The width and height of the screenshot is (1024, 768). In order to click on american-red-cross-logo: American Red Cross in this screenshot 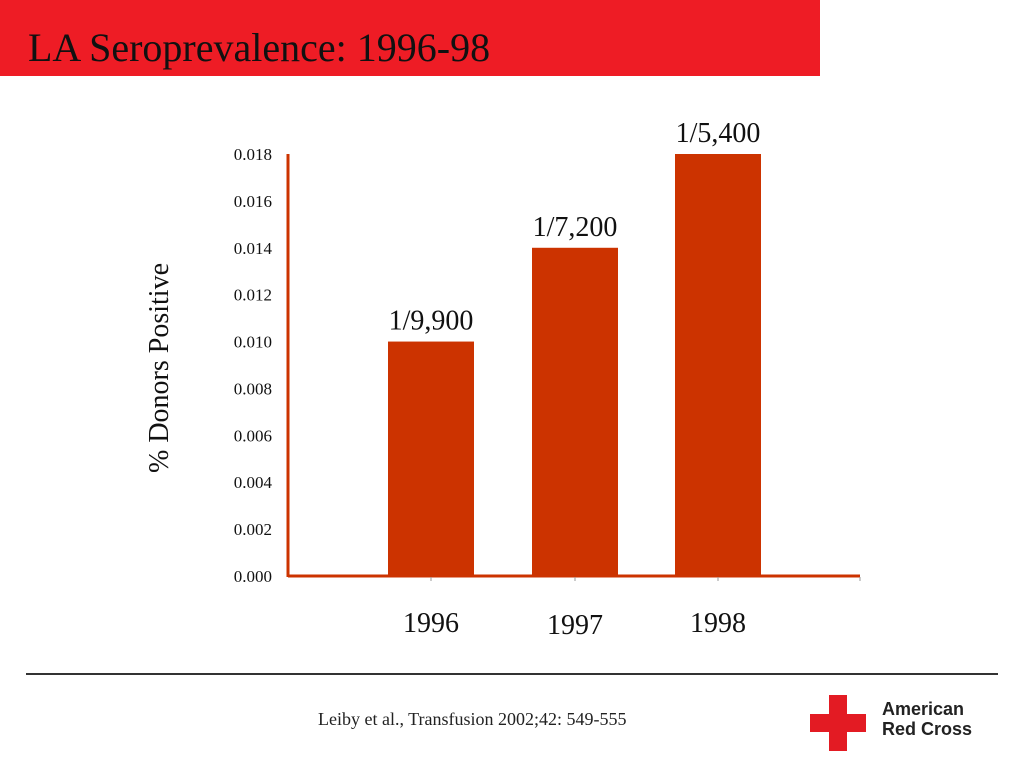, I will do `click(905, 723)`.